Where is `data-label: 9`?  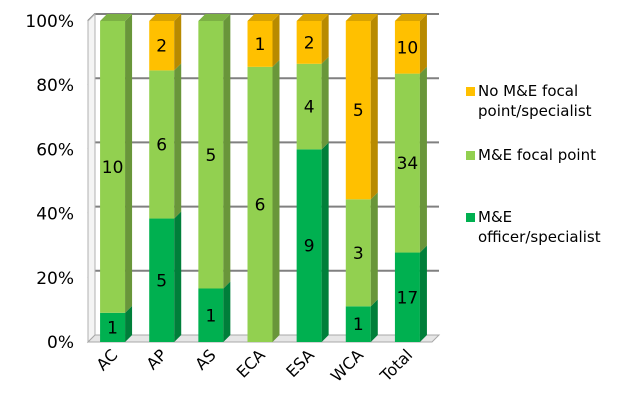 data-label: 9 is located at coordinates (309, 247).